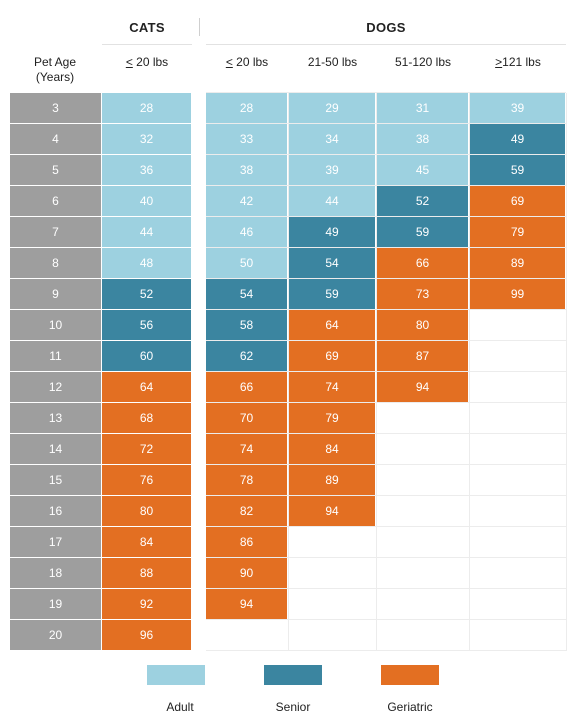 The image size is (576, 720). I want to click on legend-label-geriatric: Geriatric, so click(410, 707).